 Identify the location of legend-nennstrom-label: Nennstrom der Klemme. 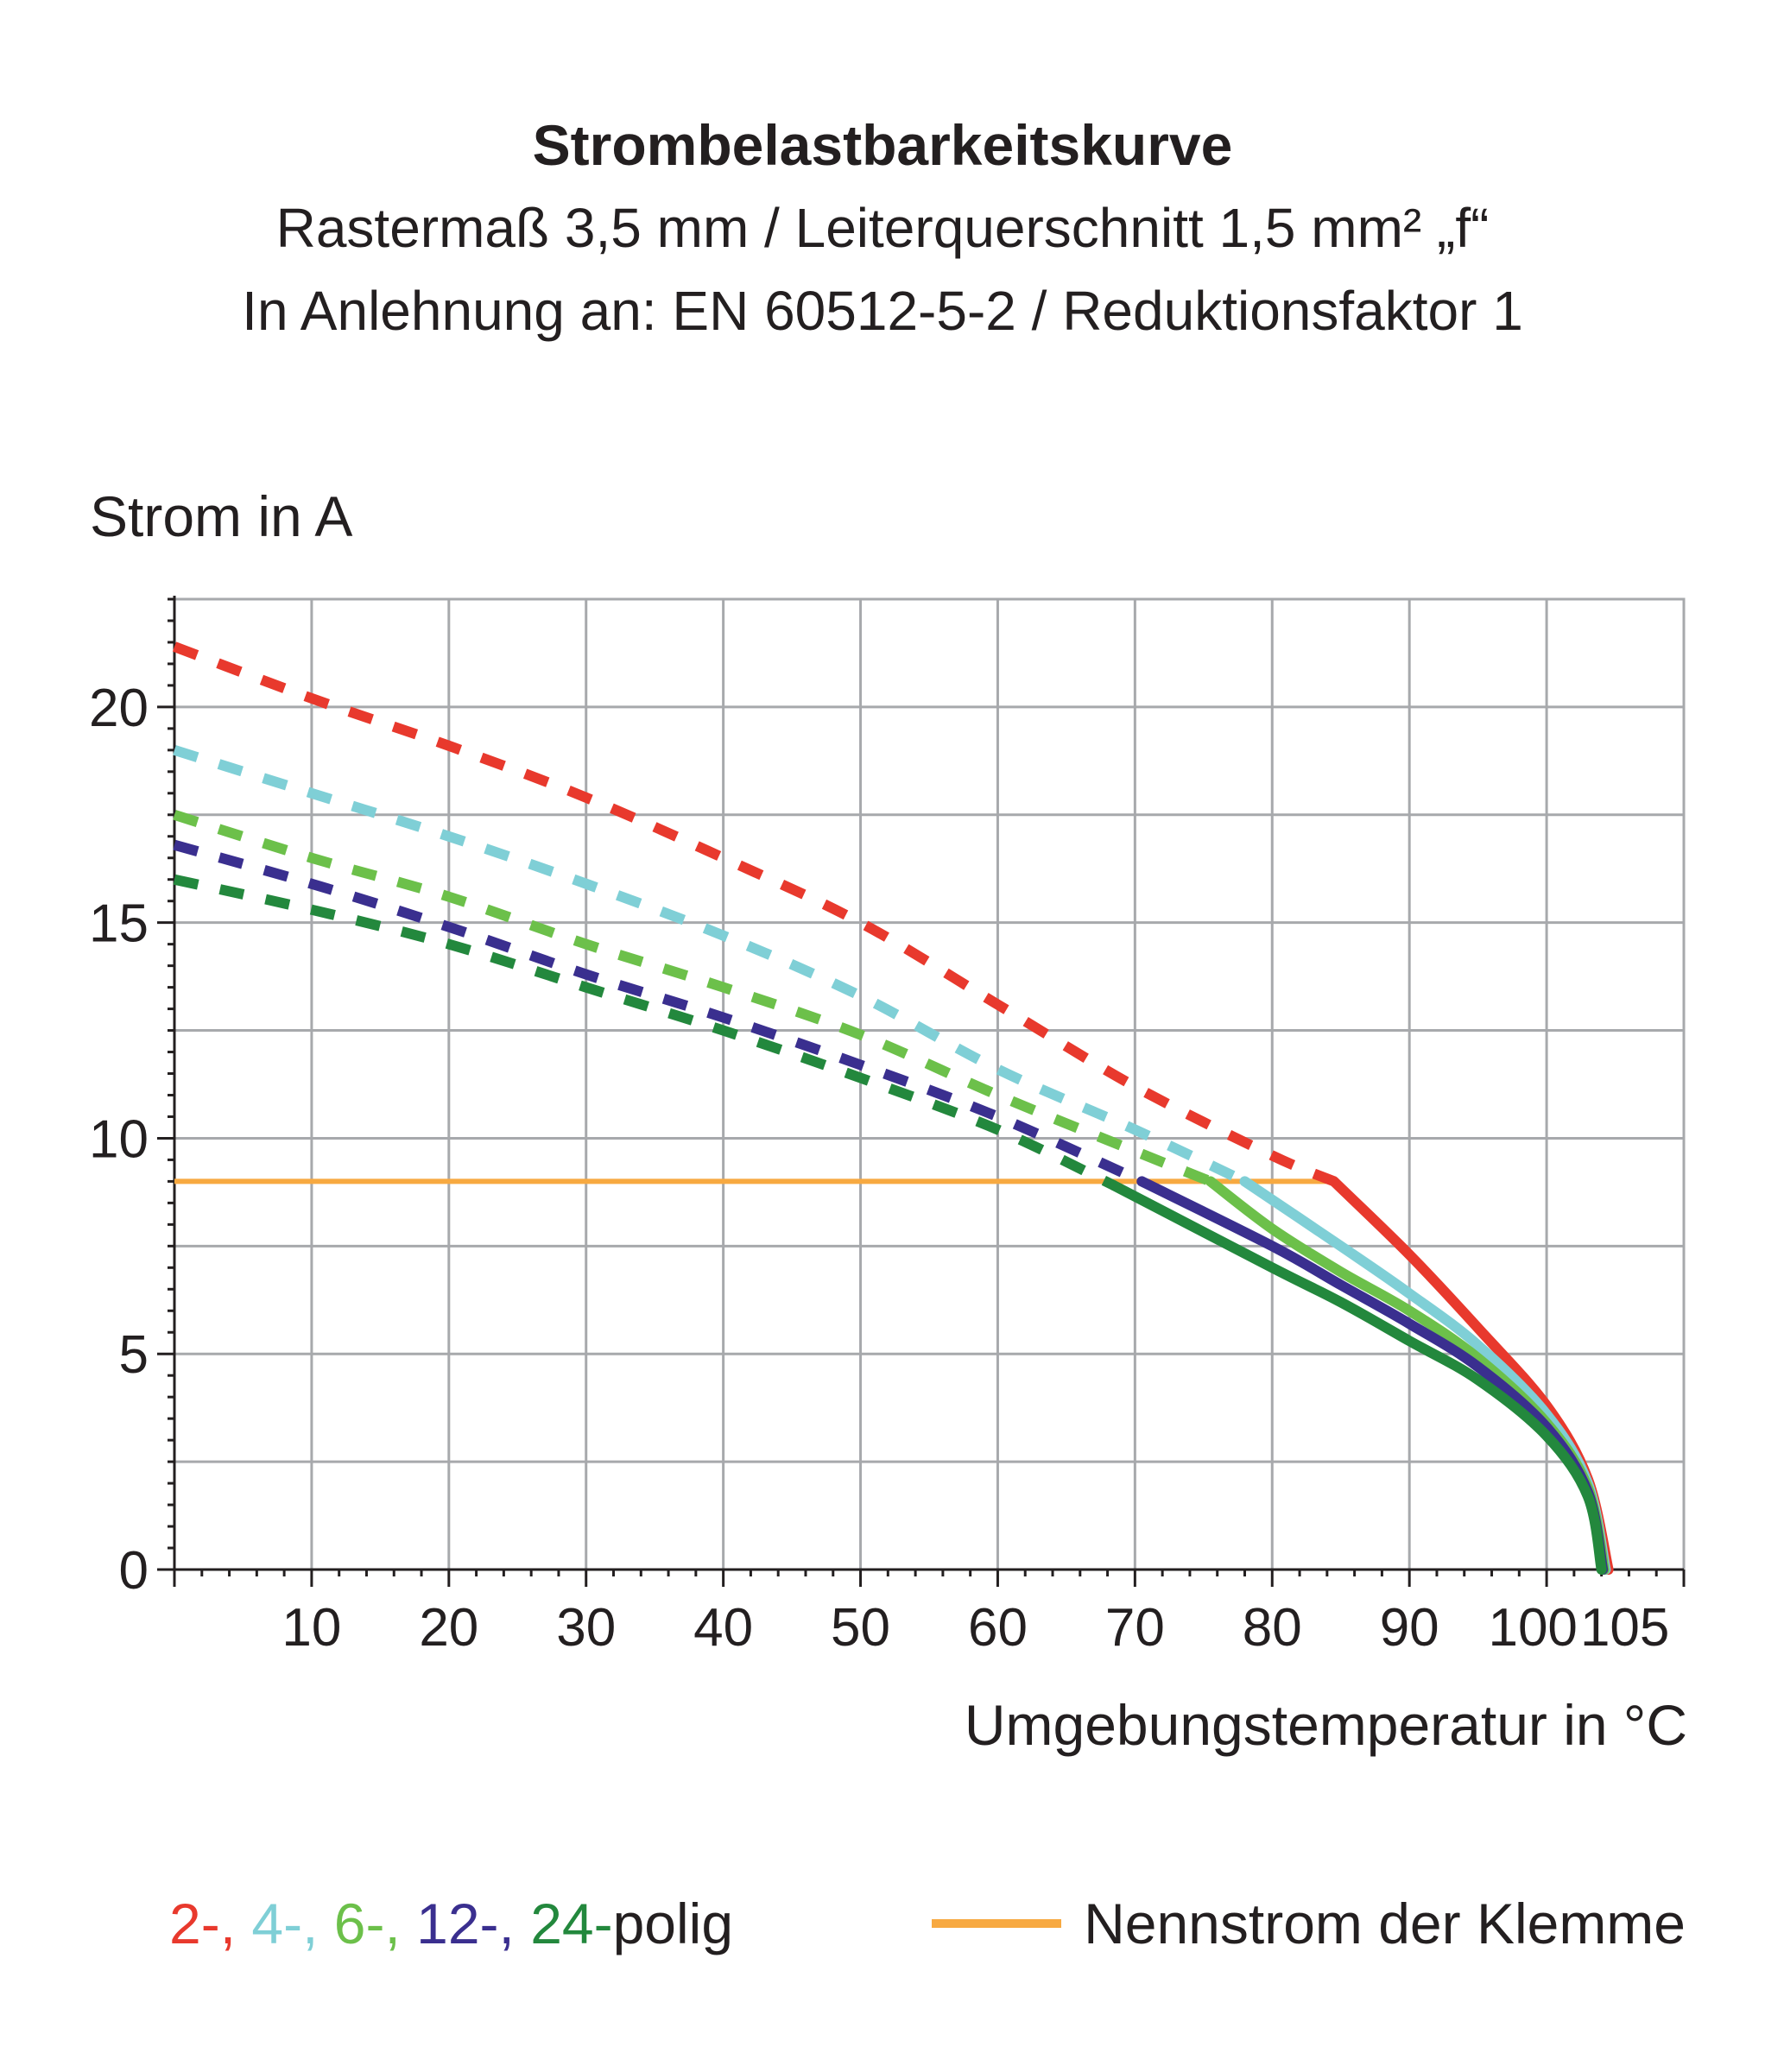
(1385, 1923).